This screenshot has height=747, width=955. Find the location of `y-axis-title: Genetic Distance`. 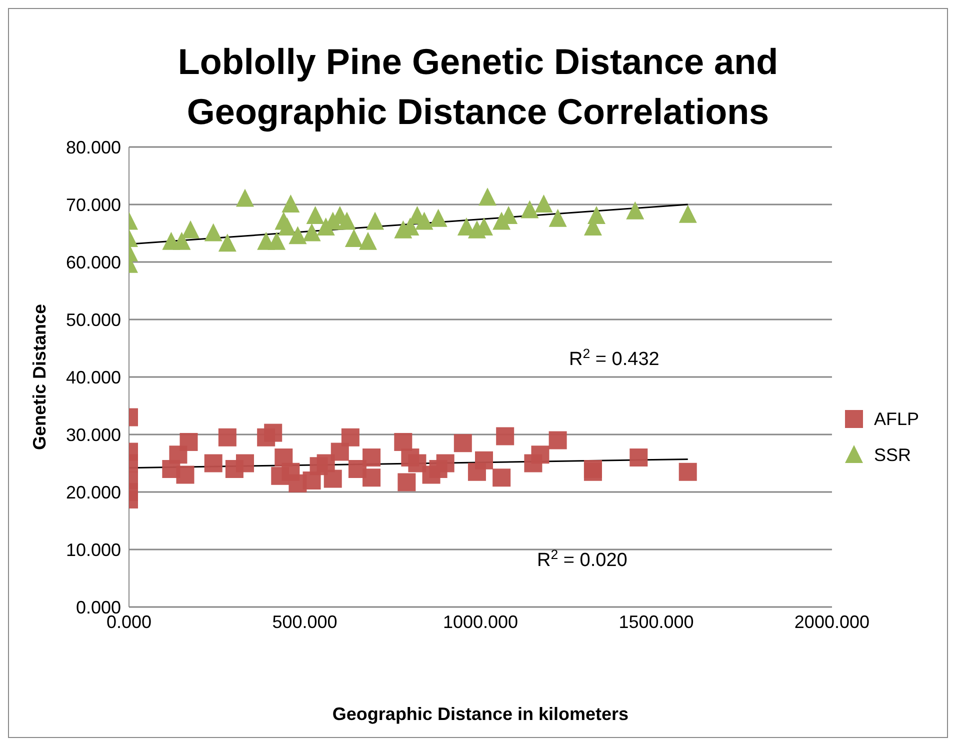

y-axis-title: Genetic Distance is located at coordinates (39, 377).